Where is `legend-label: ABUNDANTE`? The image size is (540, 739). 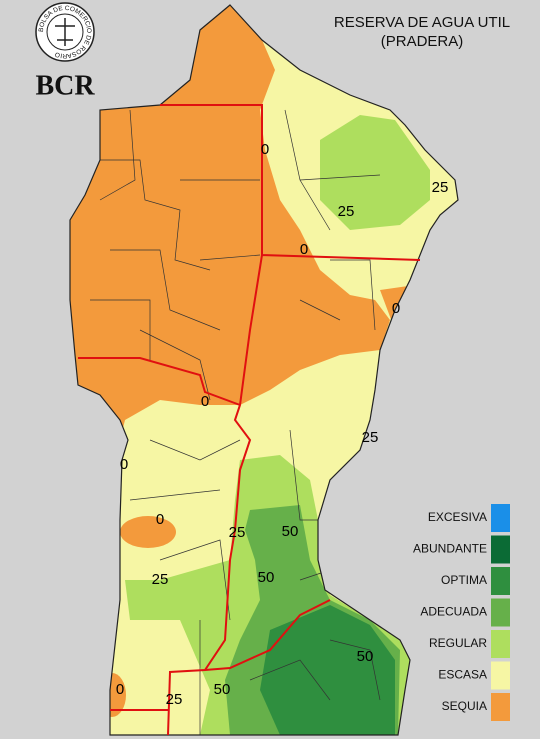
legend-label: ABUNDANTE is located at coordinates (450, 549).